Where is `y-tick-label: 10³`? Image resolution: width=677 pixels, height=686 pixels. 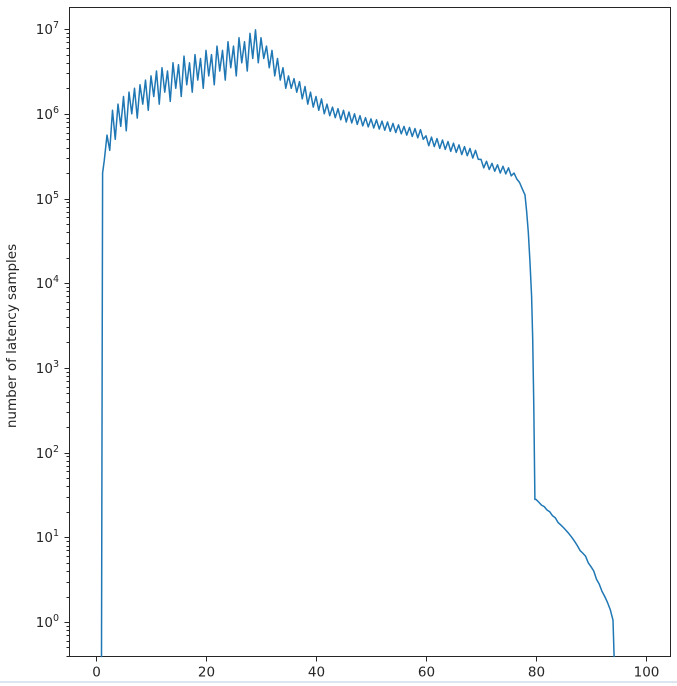 y-tick-label: 10³ is located at coordinates (47, 368).